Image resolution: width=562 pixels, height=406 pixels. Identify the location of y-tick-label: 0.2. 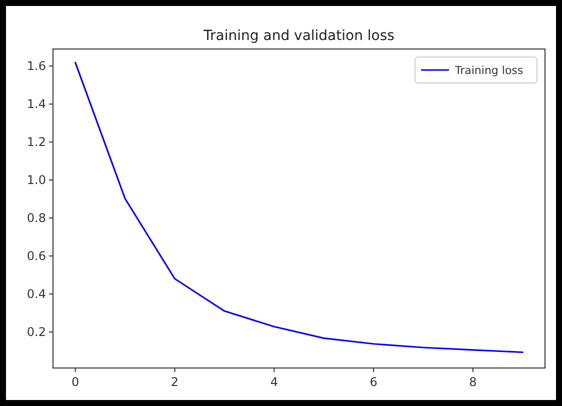
(36, 331).